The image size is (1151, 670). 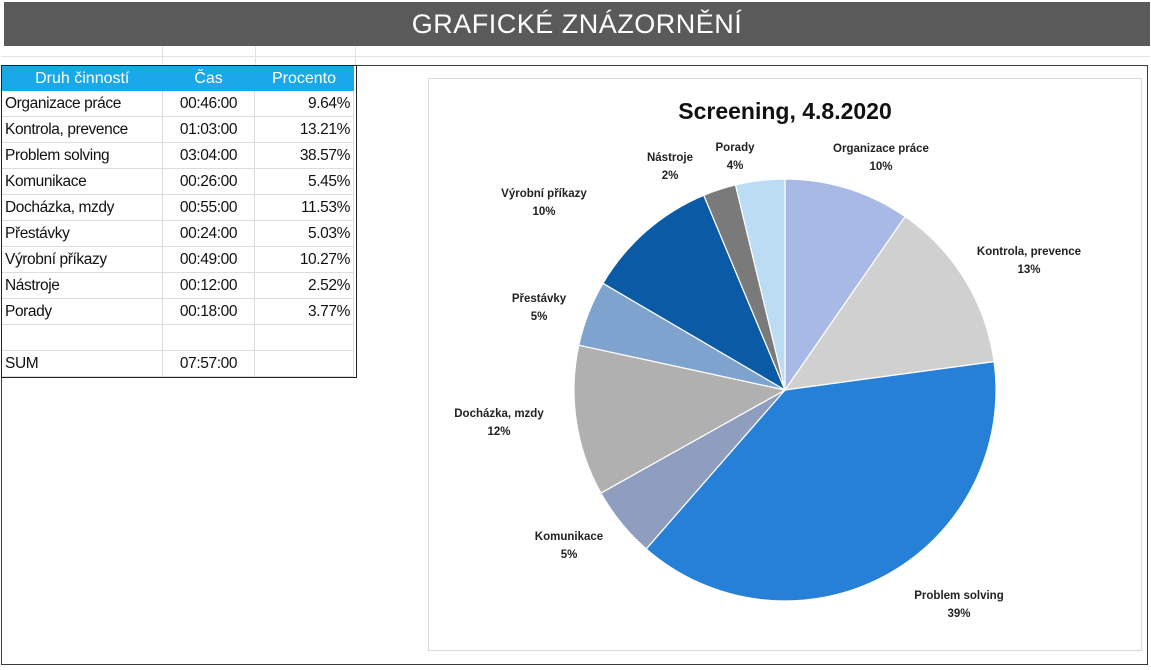 What do you see at coordinates (304, 285) in the screenshot?
I see `cell-percent: 2.52%` at bounding box center [304, 285].